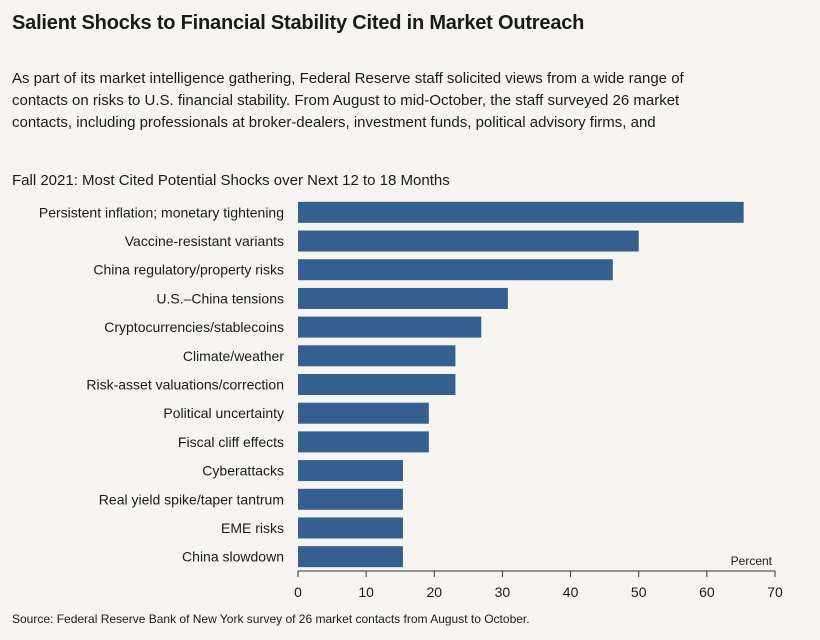  Describe the element at coordinates (366, 592) in the screenshot. I see `x-tick-label: 10` at that location.